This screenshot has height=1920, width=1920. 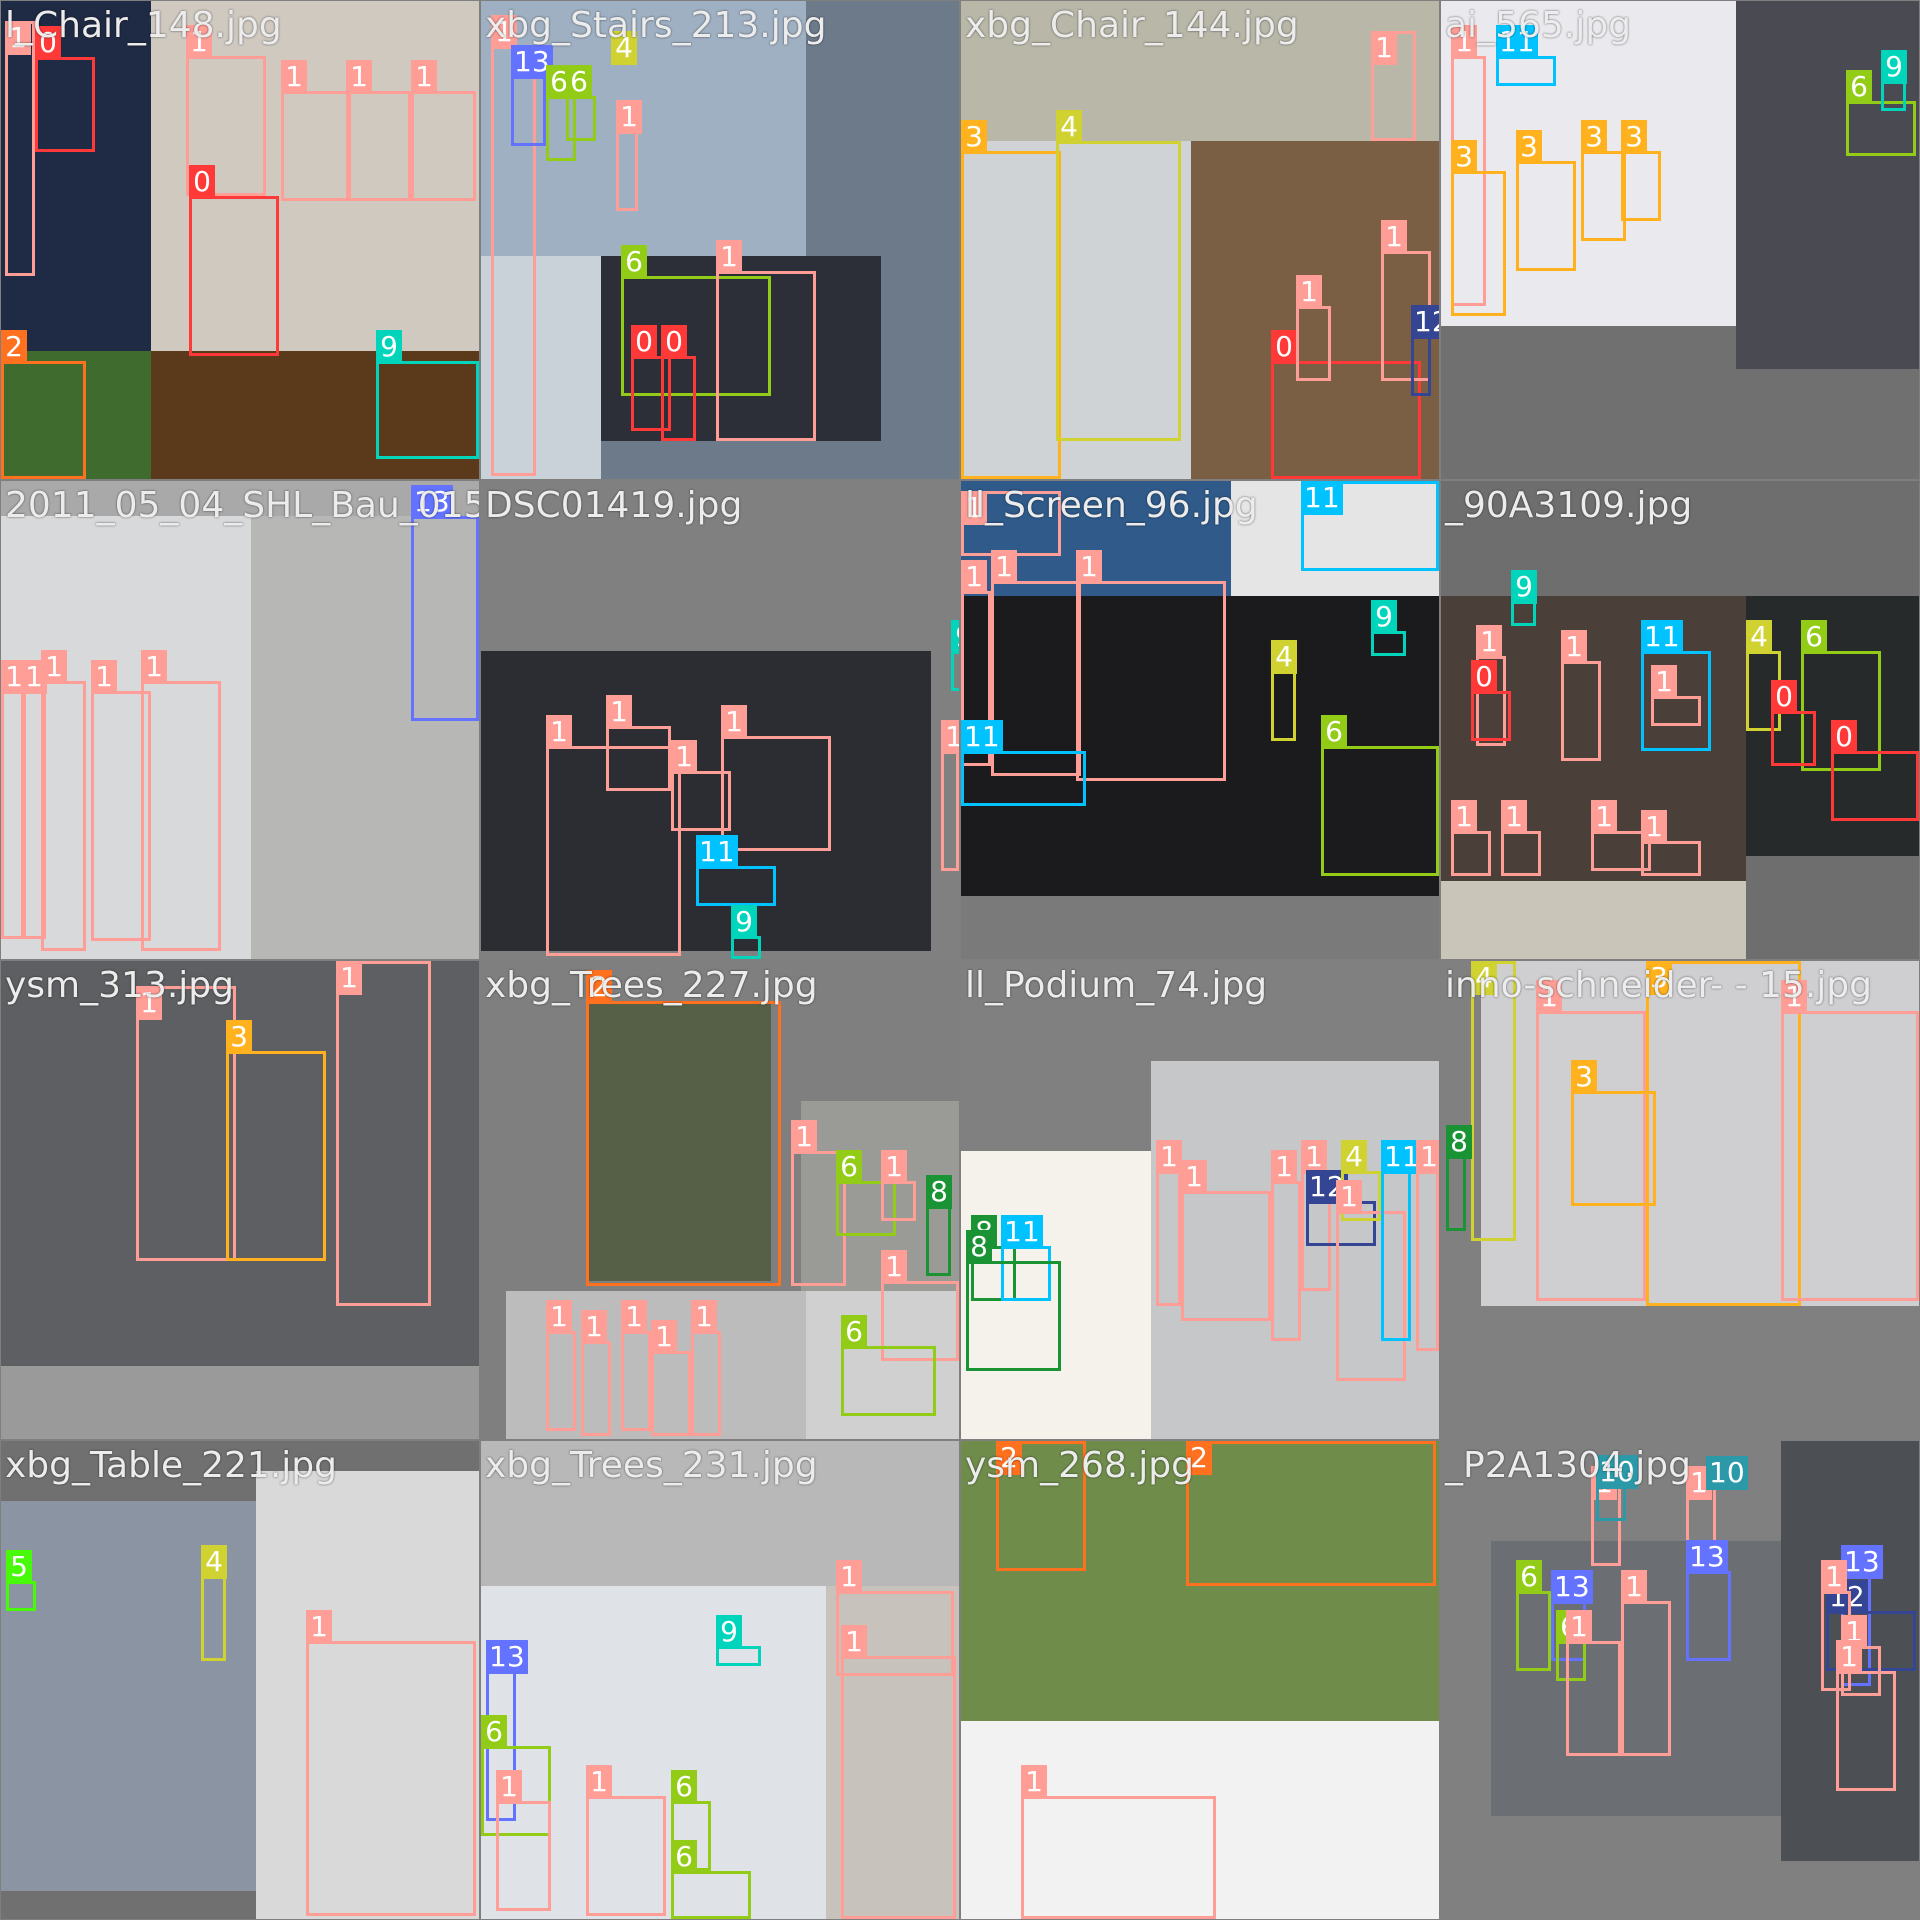 What do you see at coordinates (614, 505) in the screenshot?
I see `tile-filename: DSC01419.jpg` at bounding box center [614, 505].